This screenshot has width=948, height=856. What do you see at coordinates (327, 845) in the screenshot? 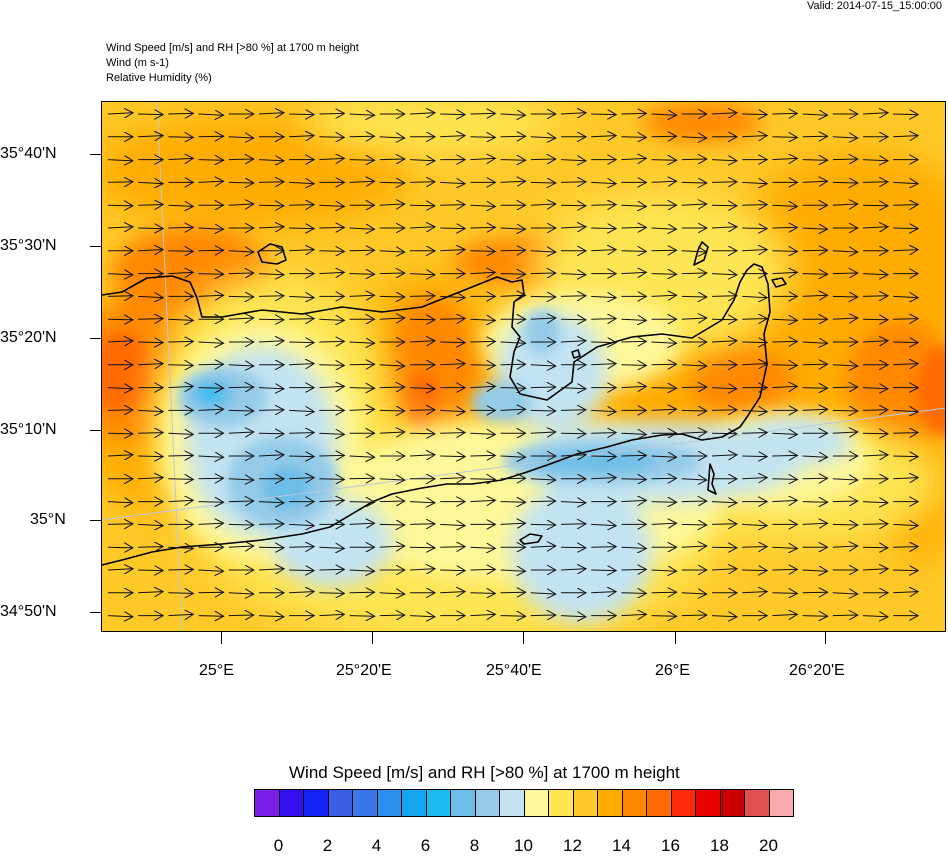
I see `colorbar-label: 2` at bounding box center [327, 845].